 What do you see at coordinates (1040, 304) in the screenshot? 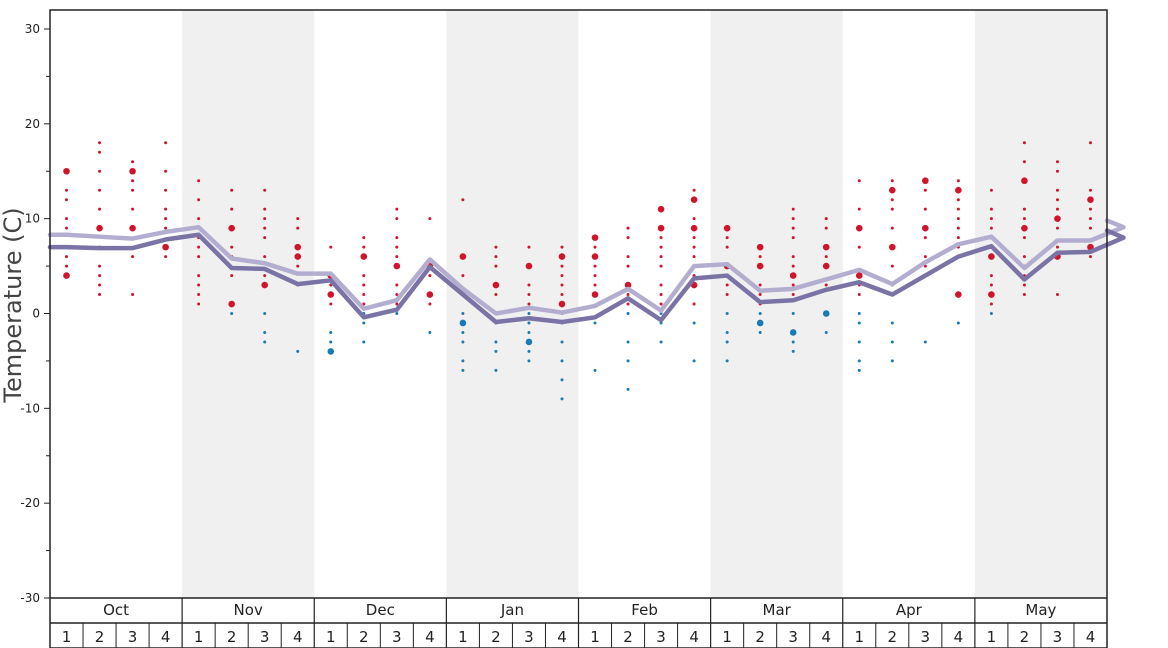
I see `month-band` at bounding box center [1040, 304].